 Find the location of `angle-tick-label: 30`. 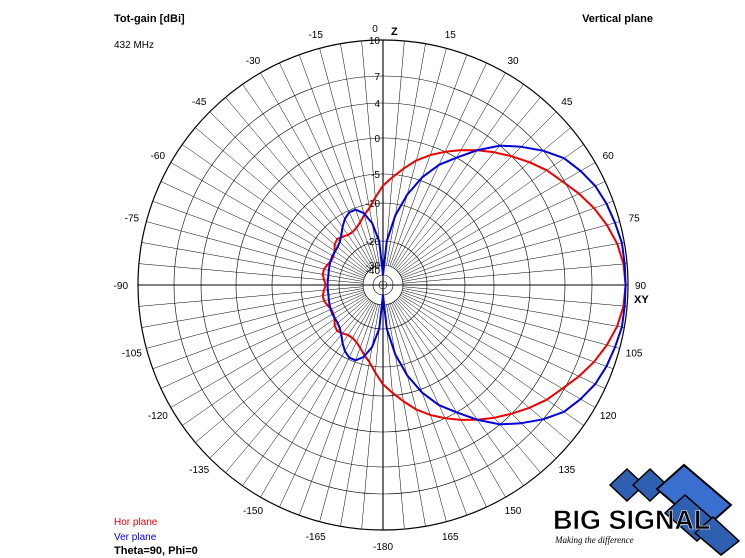

angle-tick-label: 30 is located at coordinates (513, 61).